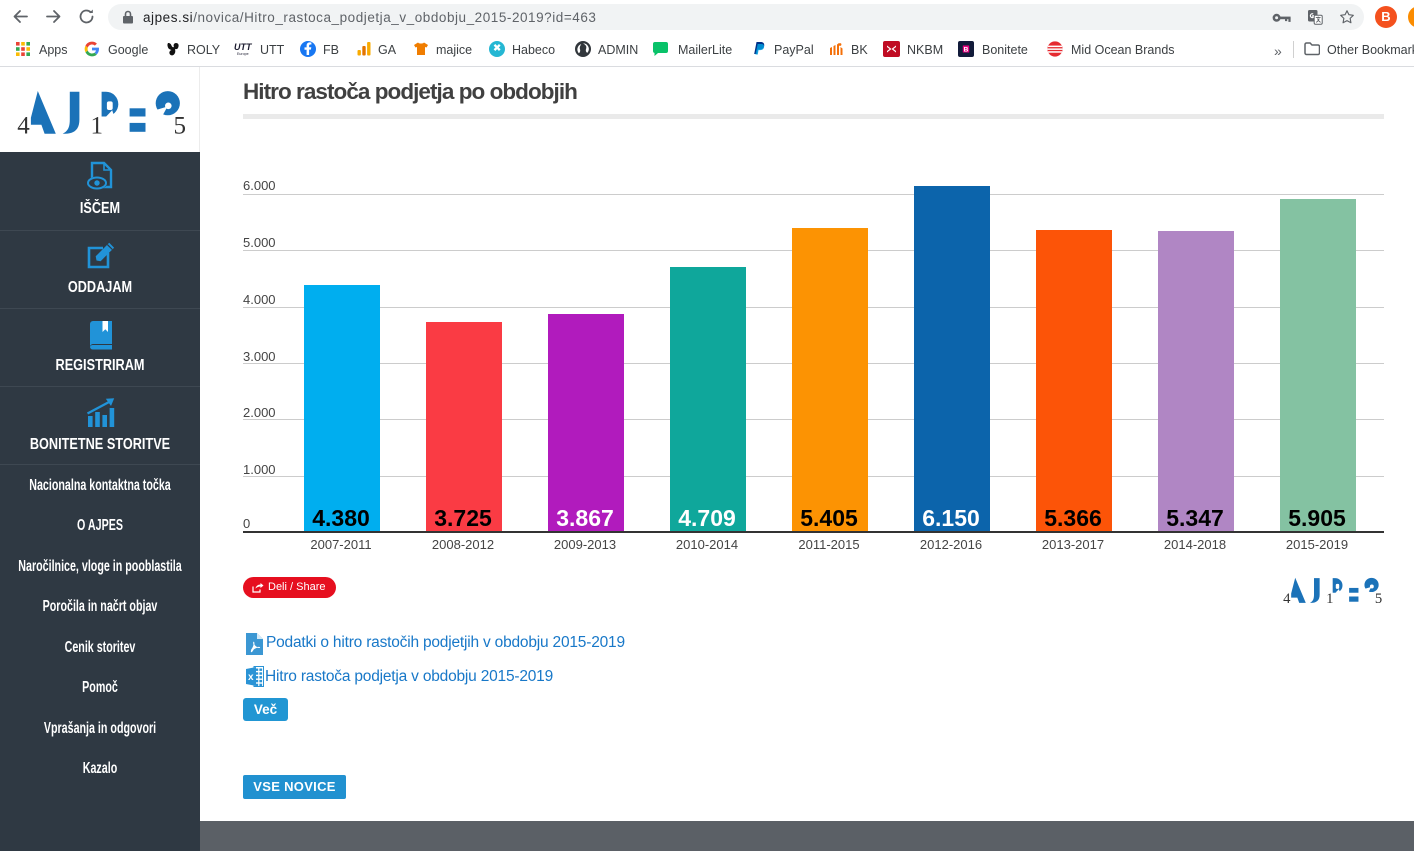 This screenshot has width=1414, height=851. I want to click on svg-text: B, so click(966, 50).